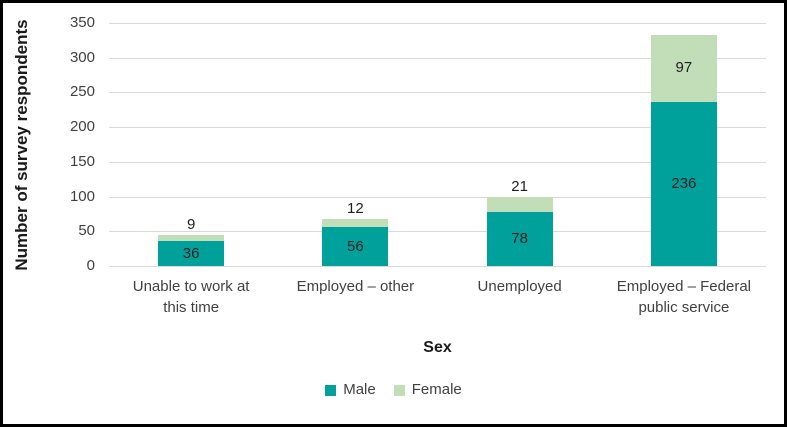  I want to click on x-axis-title: Sex, so click(437, 347).